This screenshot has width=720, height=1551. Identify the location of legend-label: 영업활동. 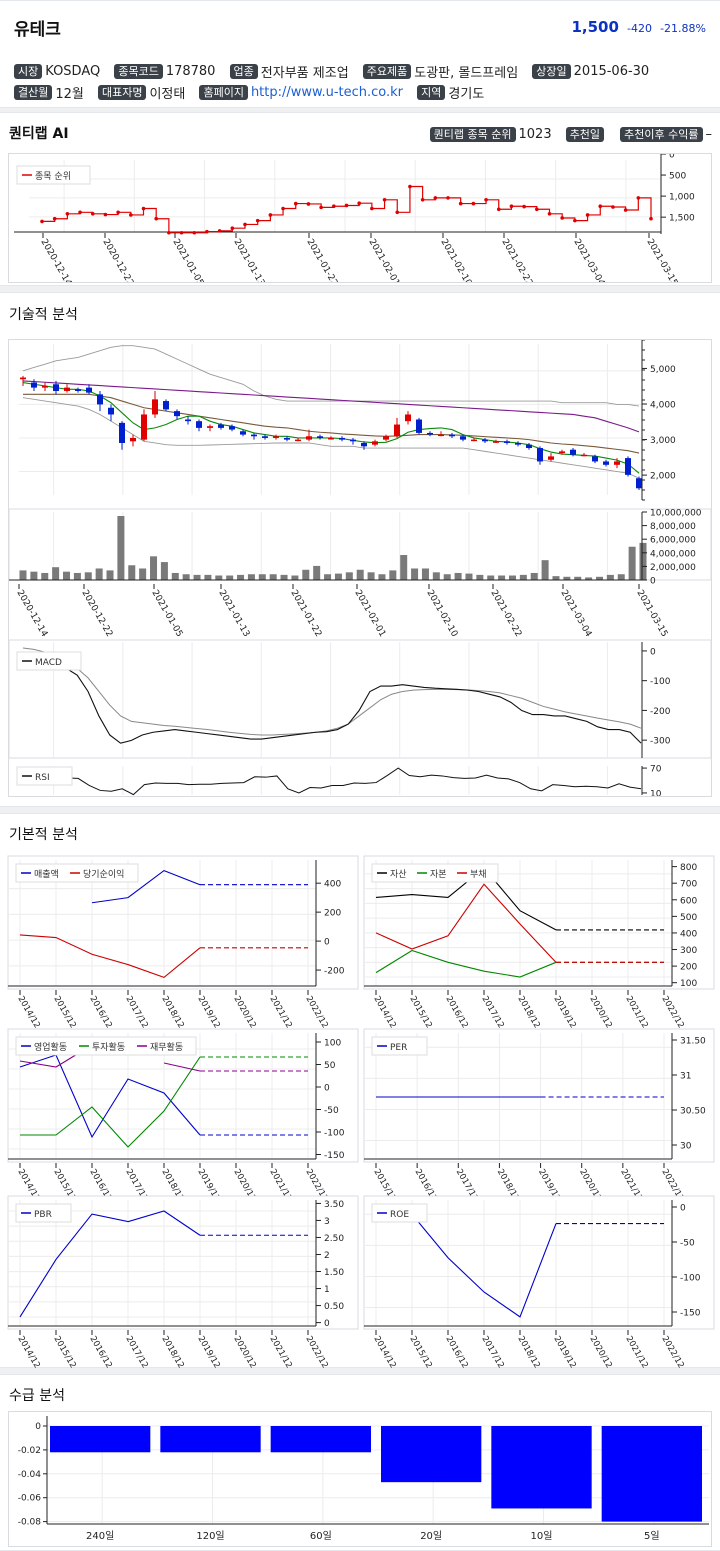
(50, 1047).